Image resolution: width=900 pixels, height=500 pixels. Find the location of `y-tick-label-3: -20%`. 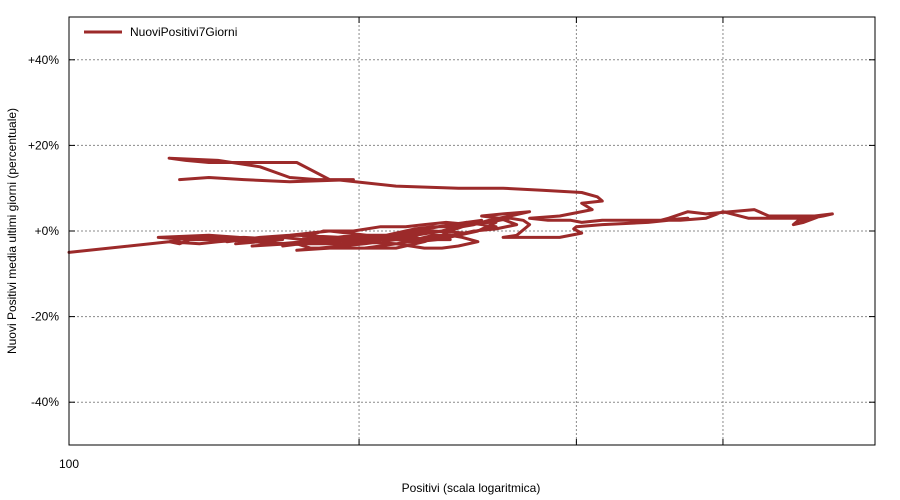

y-tick-label-3: -20% is located at coordinates (45, 317).